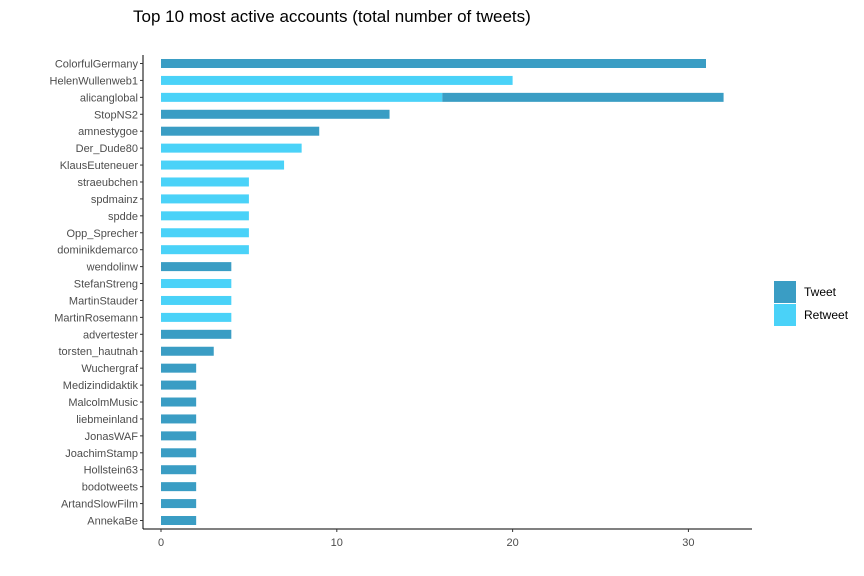 This screenshot has height=576, width=864. Describe the element at coordinates (337, 543) in the screenshot. I see `x-tick-label: 10` at that location.